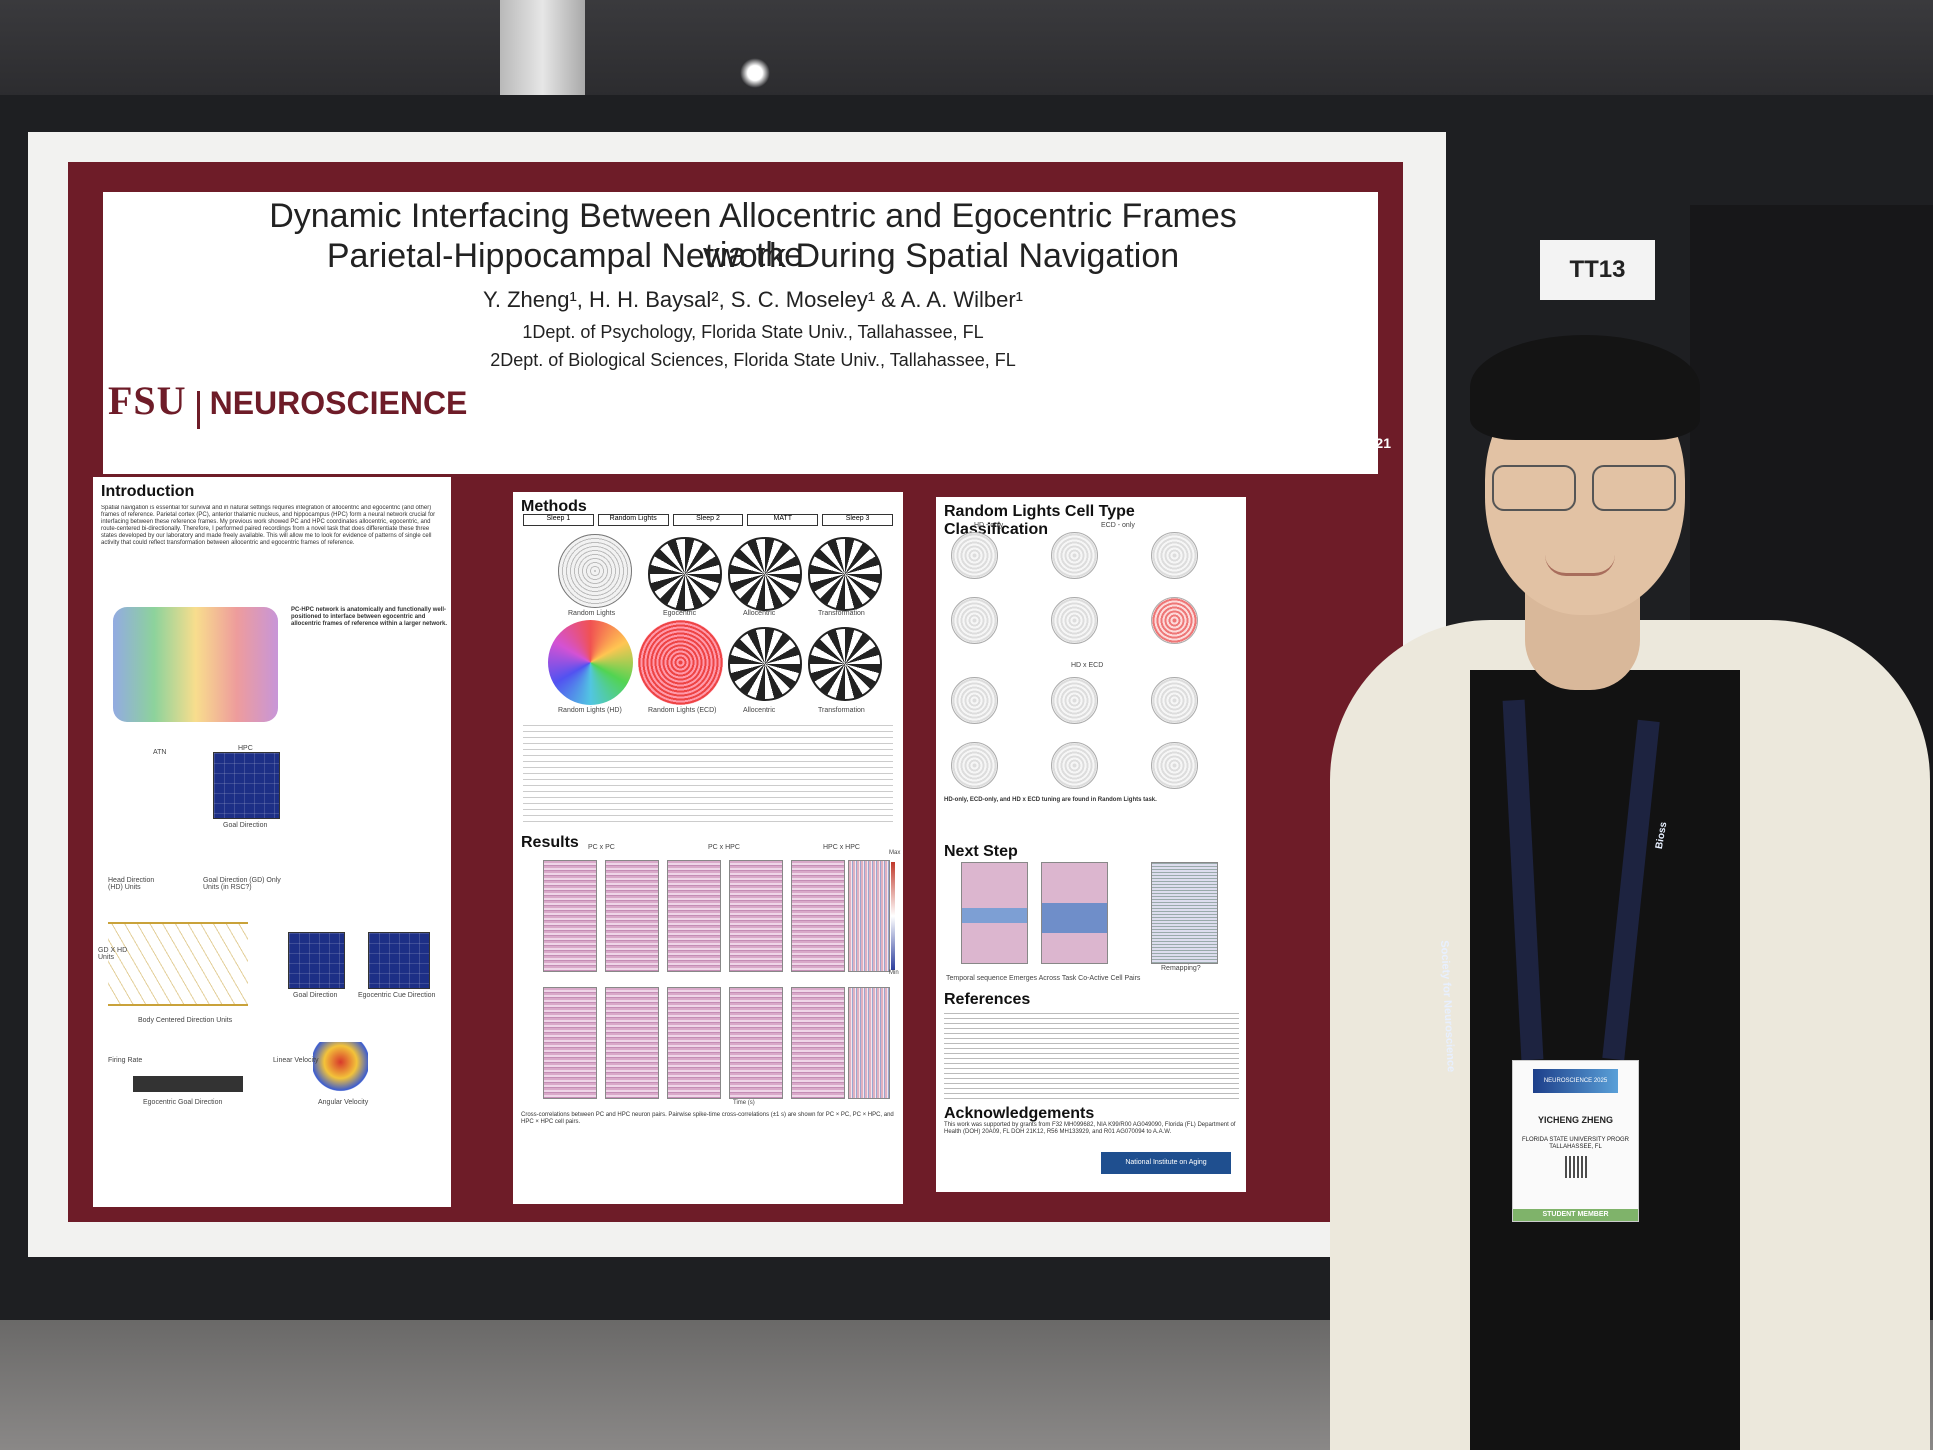 The image size is (1933, 1450). I want to click on random-lights-arena, so click(595, 571).